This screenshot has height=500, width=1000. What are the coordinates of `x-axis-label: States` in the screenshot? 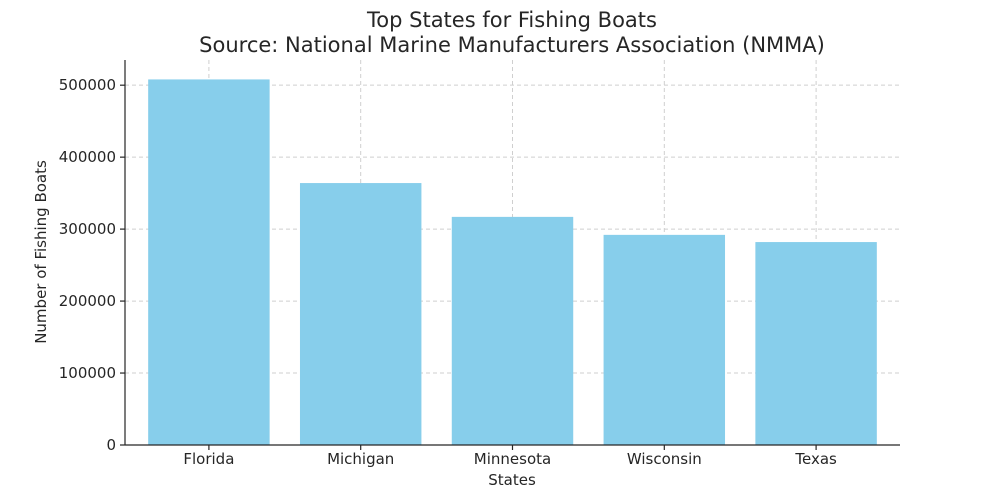 It's located at (512, 480).